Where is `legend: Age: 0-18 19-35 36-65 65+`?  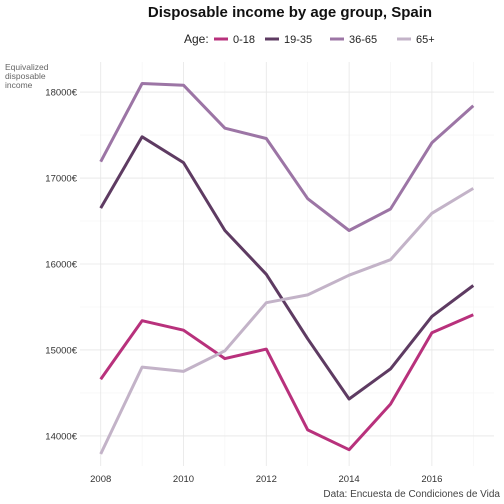 legend: Age: 0-18 19-35 36-65 65+ is located at coordinates (309, 39).